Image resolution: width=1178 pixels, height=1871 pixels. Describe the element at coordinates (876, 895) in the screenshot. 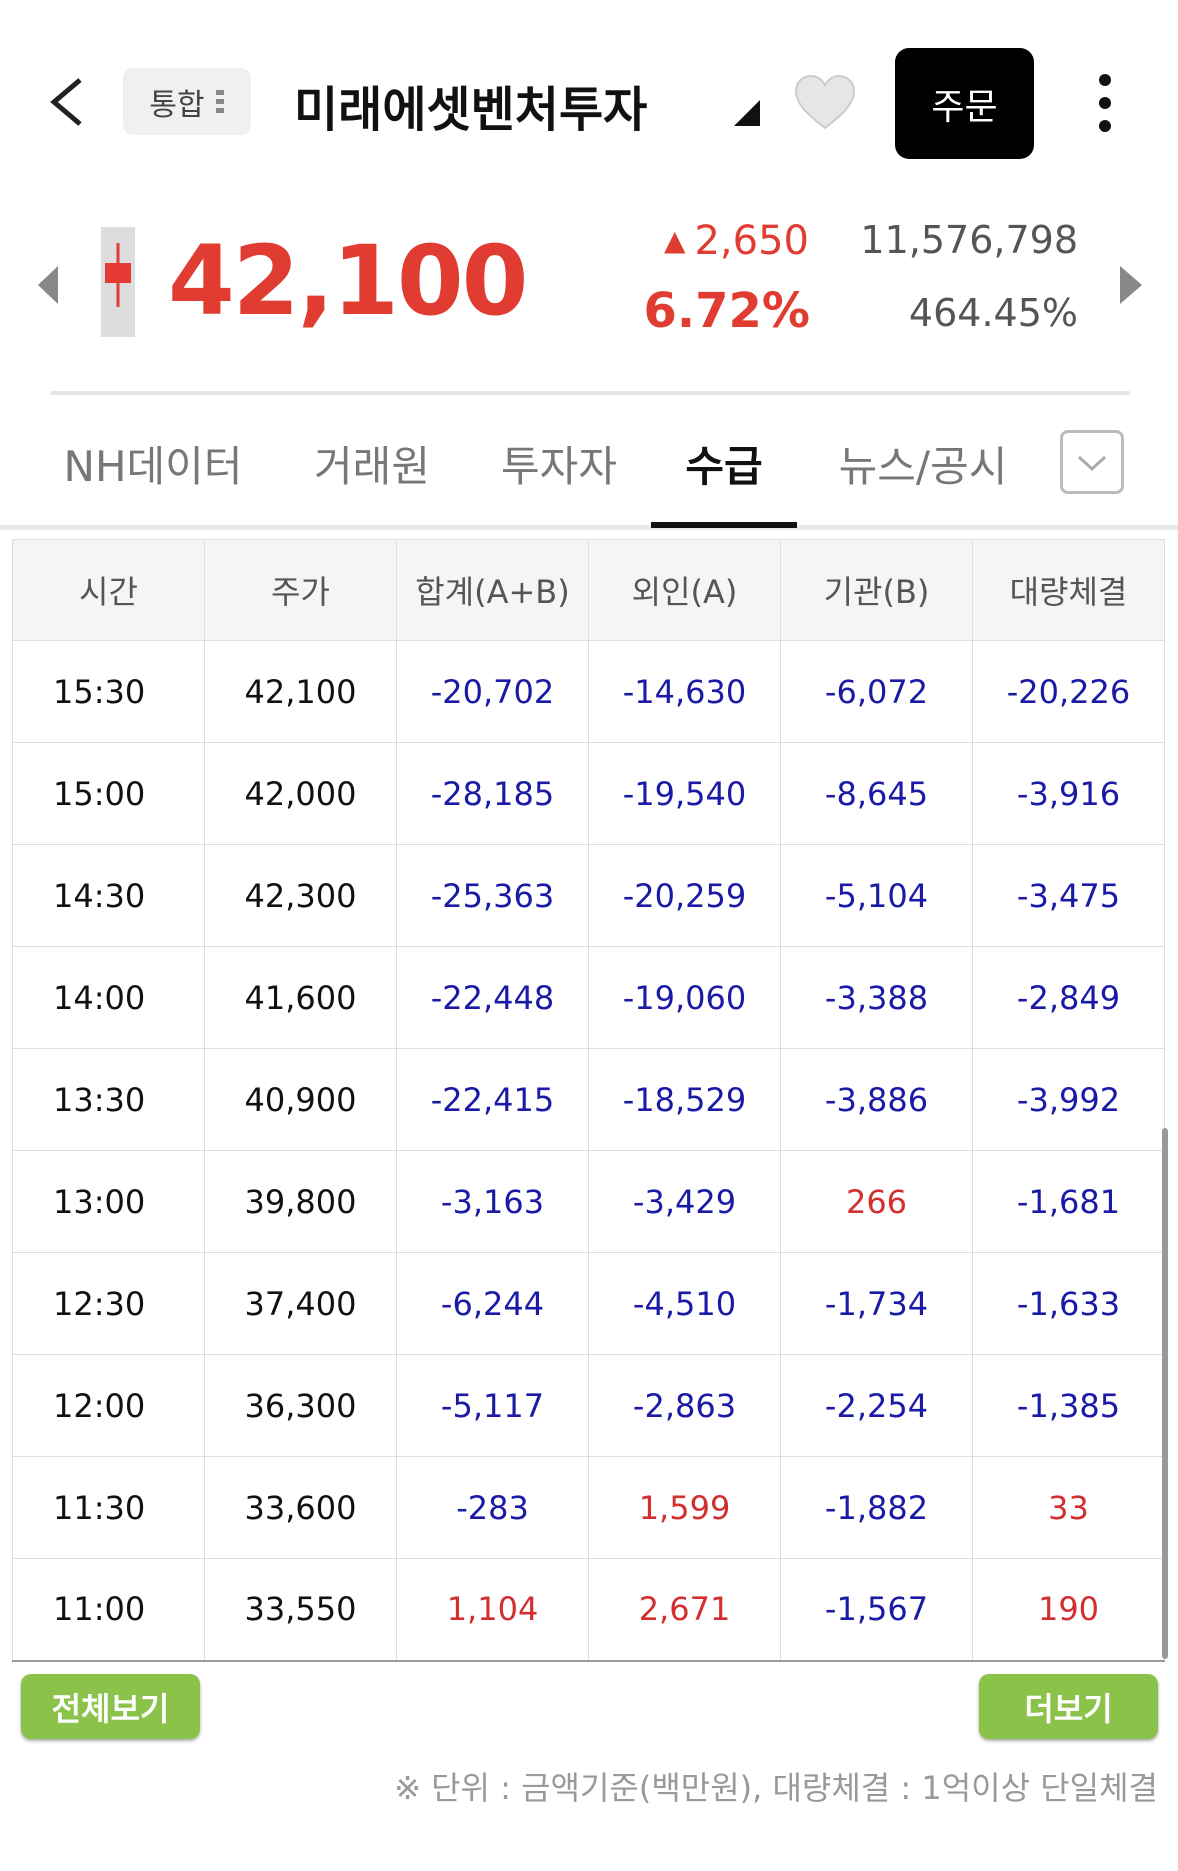

I see `table-cell: -5,104` at that location.